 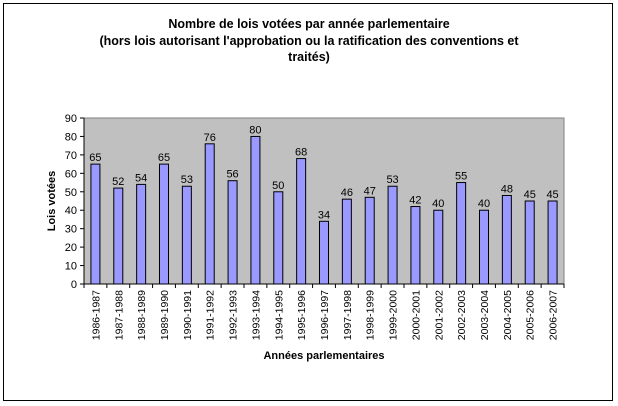 I want to click on bar-data-label: 42, so click(x=415, y=201).